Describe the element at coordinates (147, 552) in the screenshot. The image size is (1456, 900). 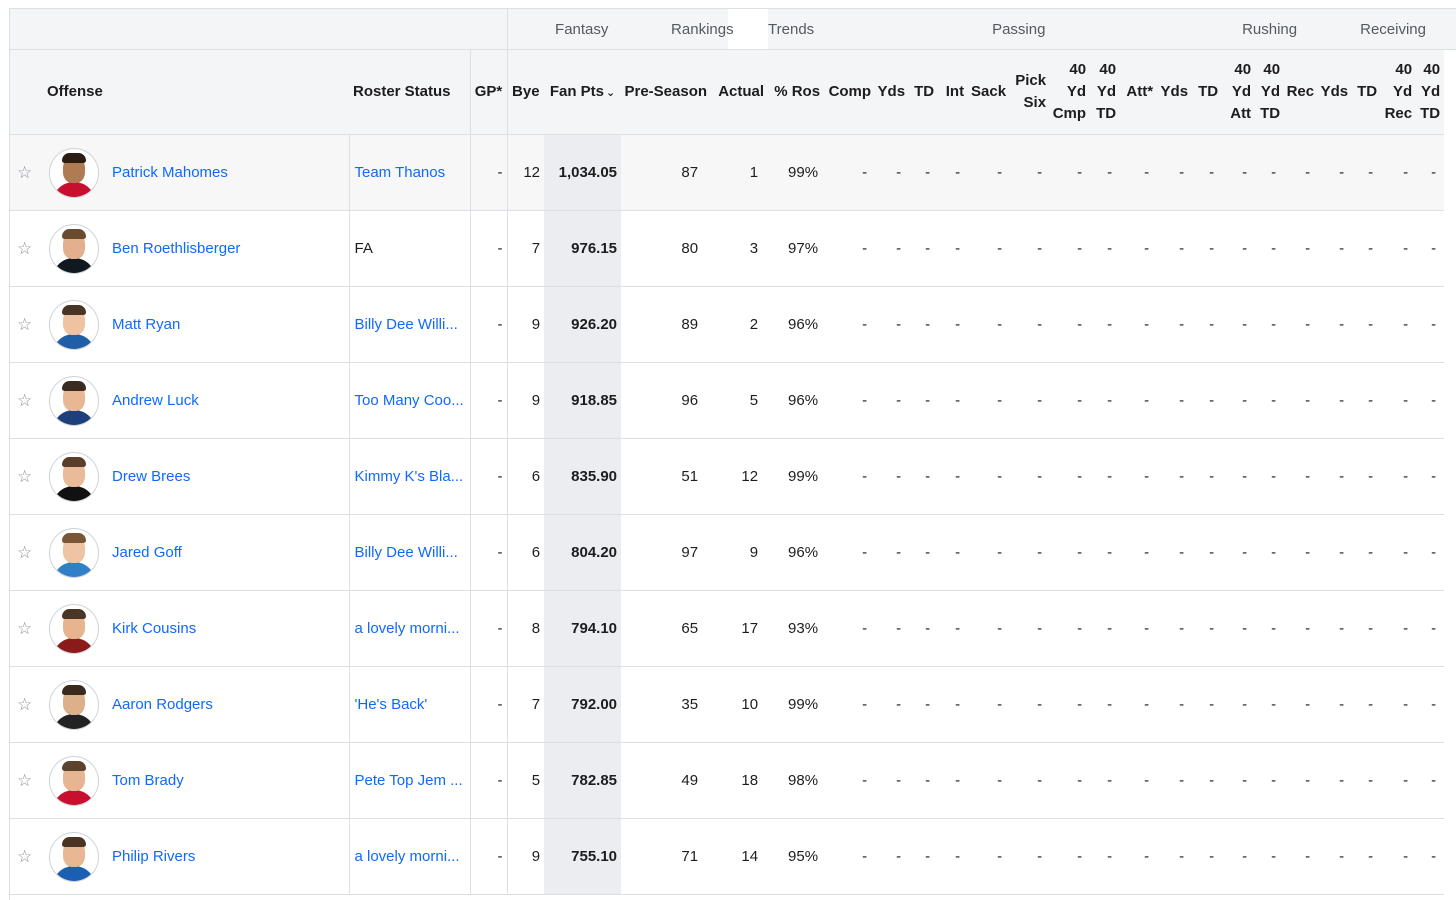
I see `player-name-link: Jared Goff` at that location.